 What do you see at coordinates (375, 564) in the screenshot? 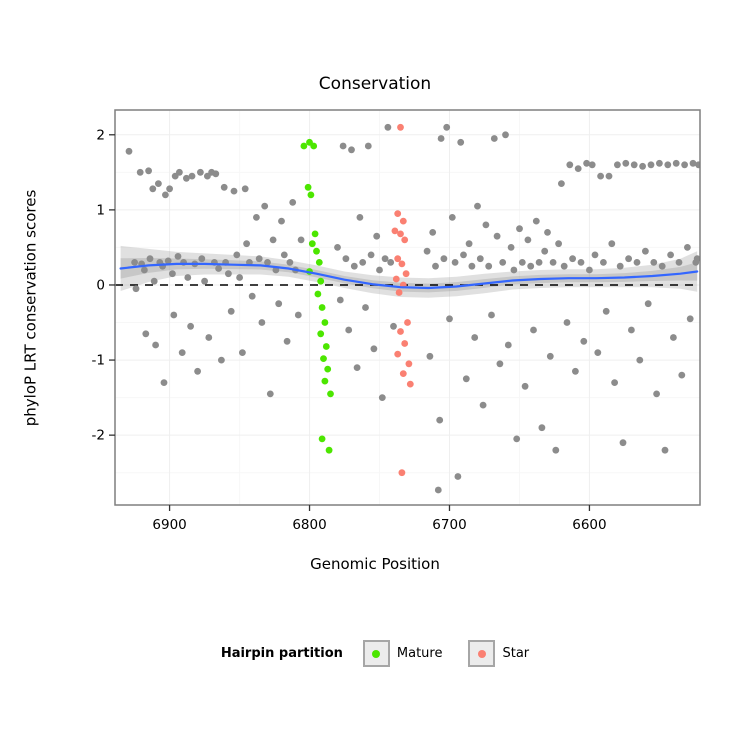
I see `x-axis-label: Genomic Position` at bounding box center [375, 564].